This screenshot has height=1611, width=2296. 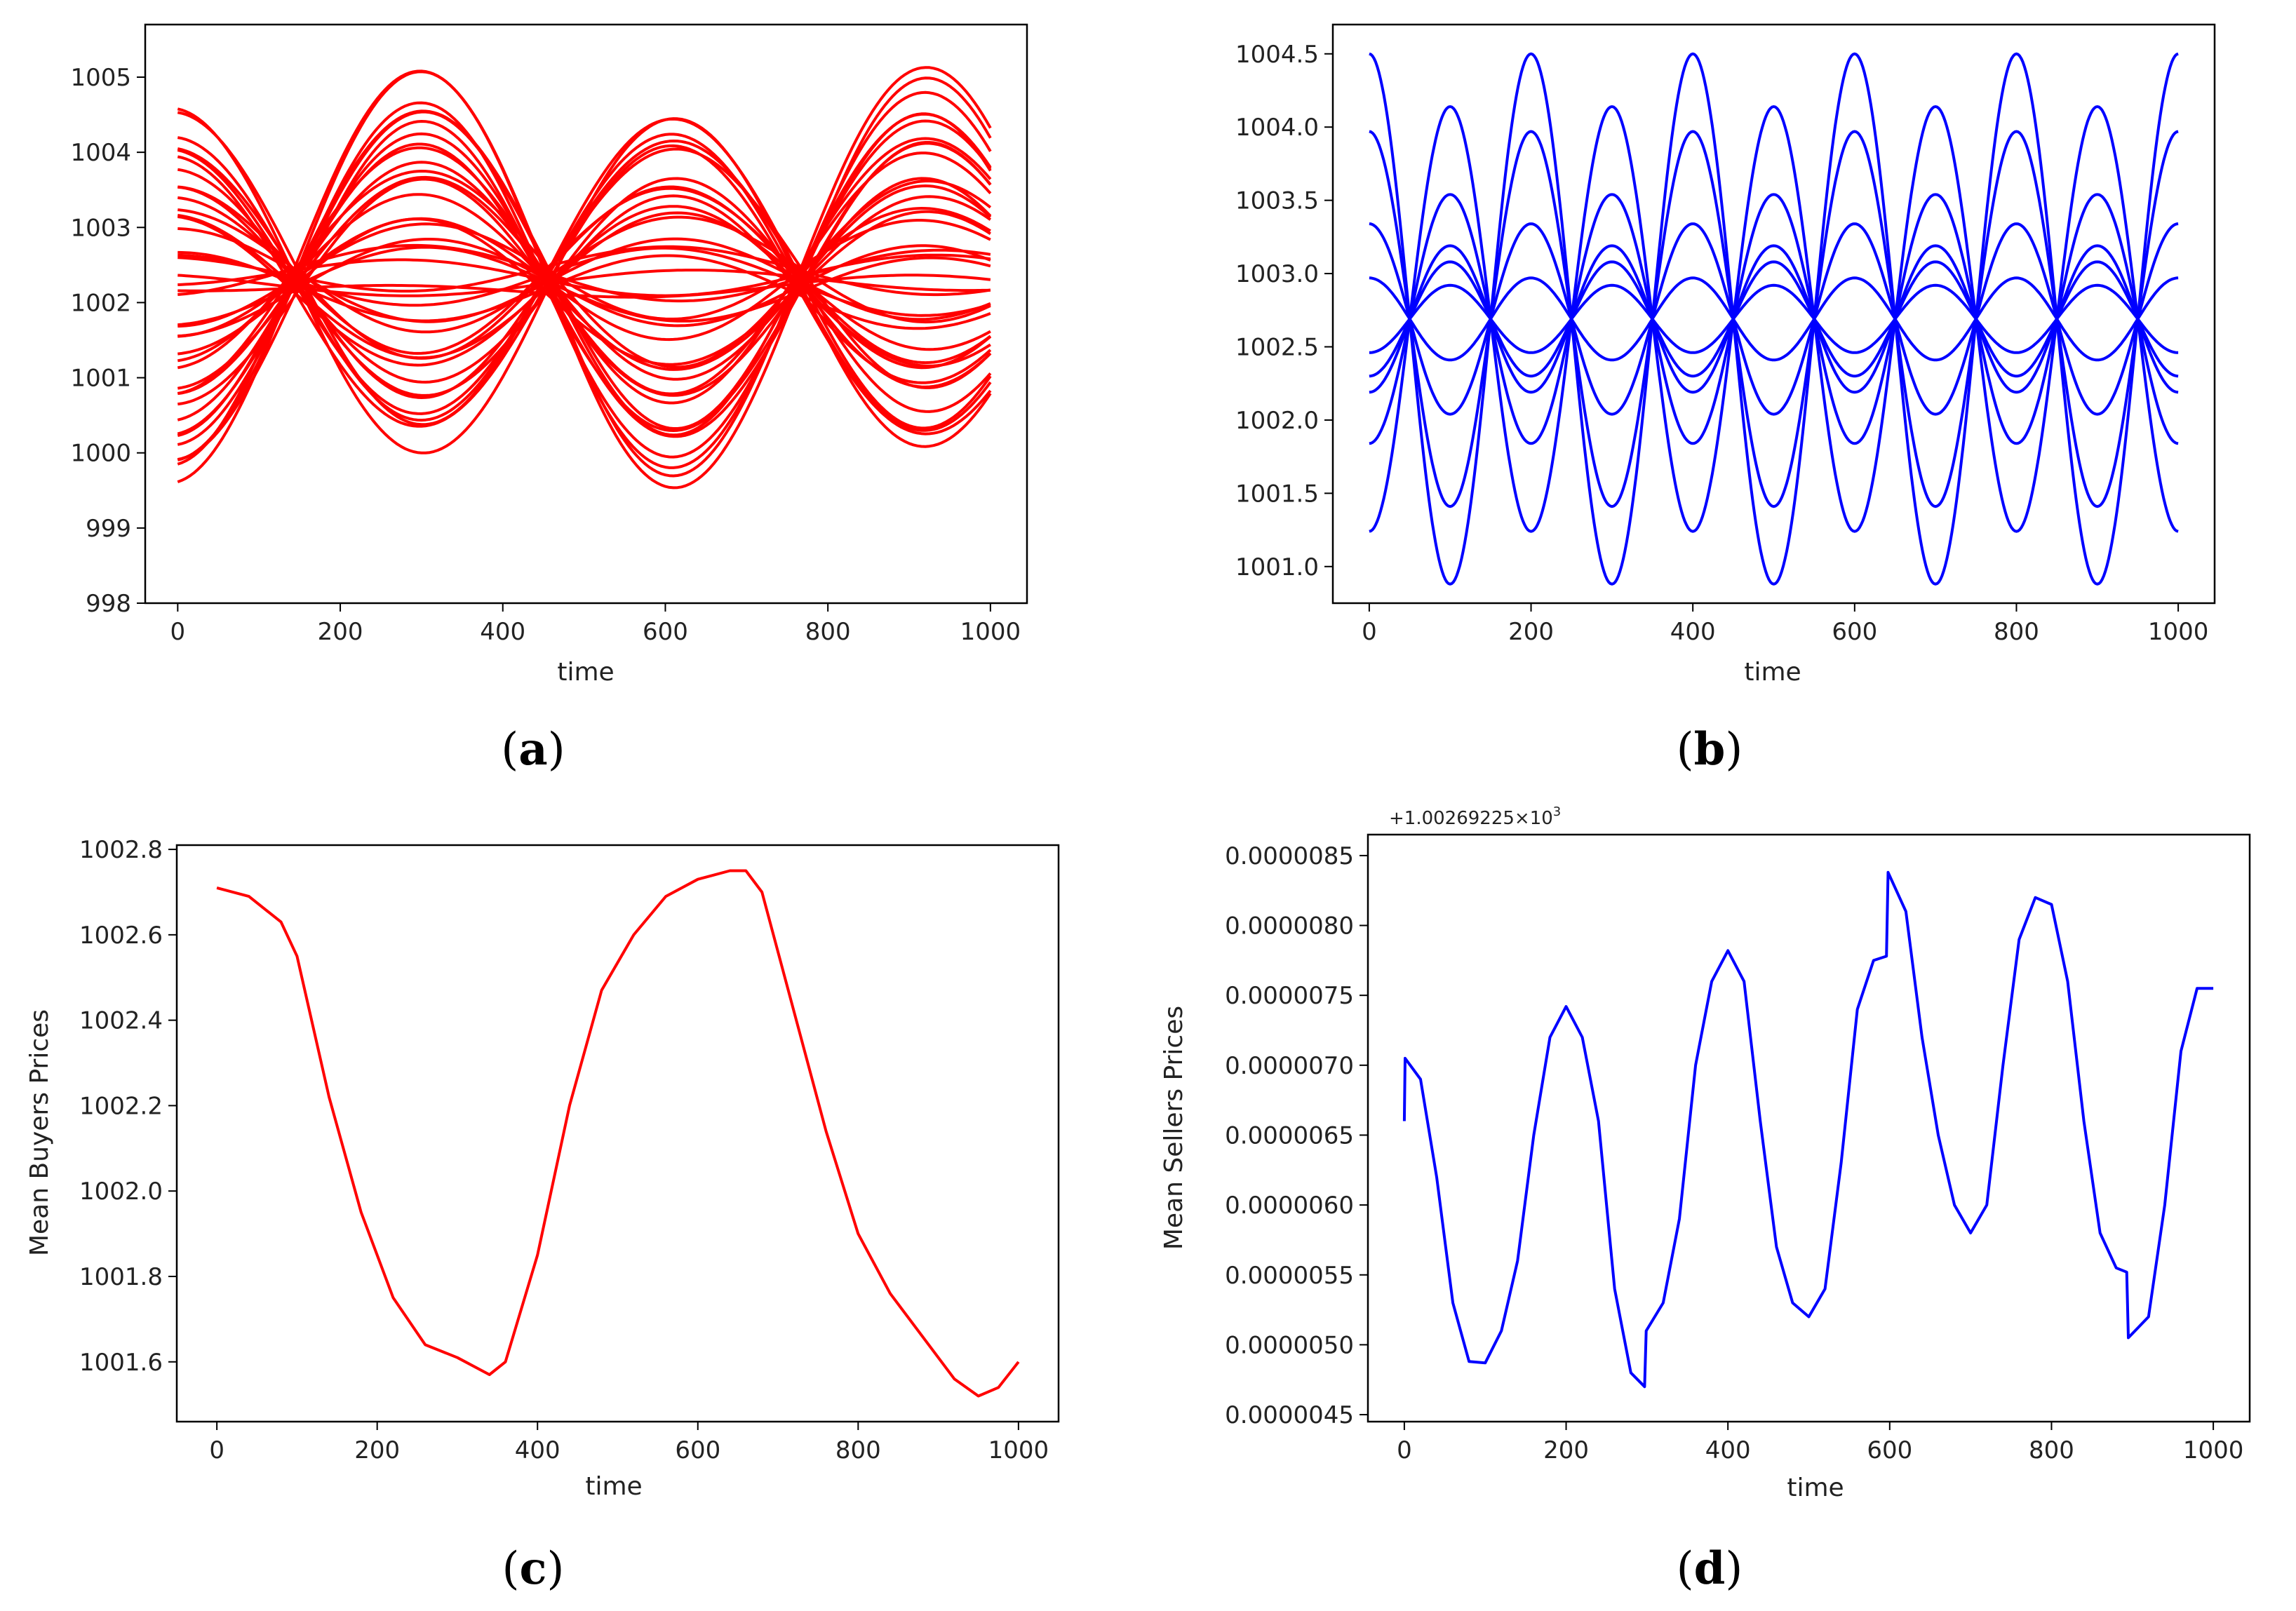 I want to click on panel-a-caption: (a), so click(x=533, y=749).